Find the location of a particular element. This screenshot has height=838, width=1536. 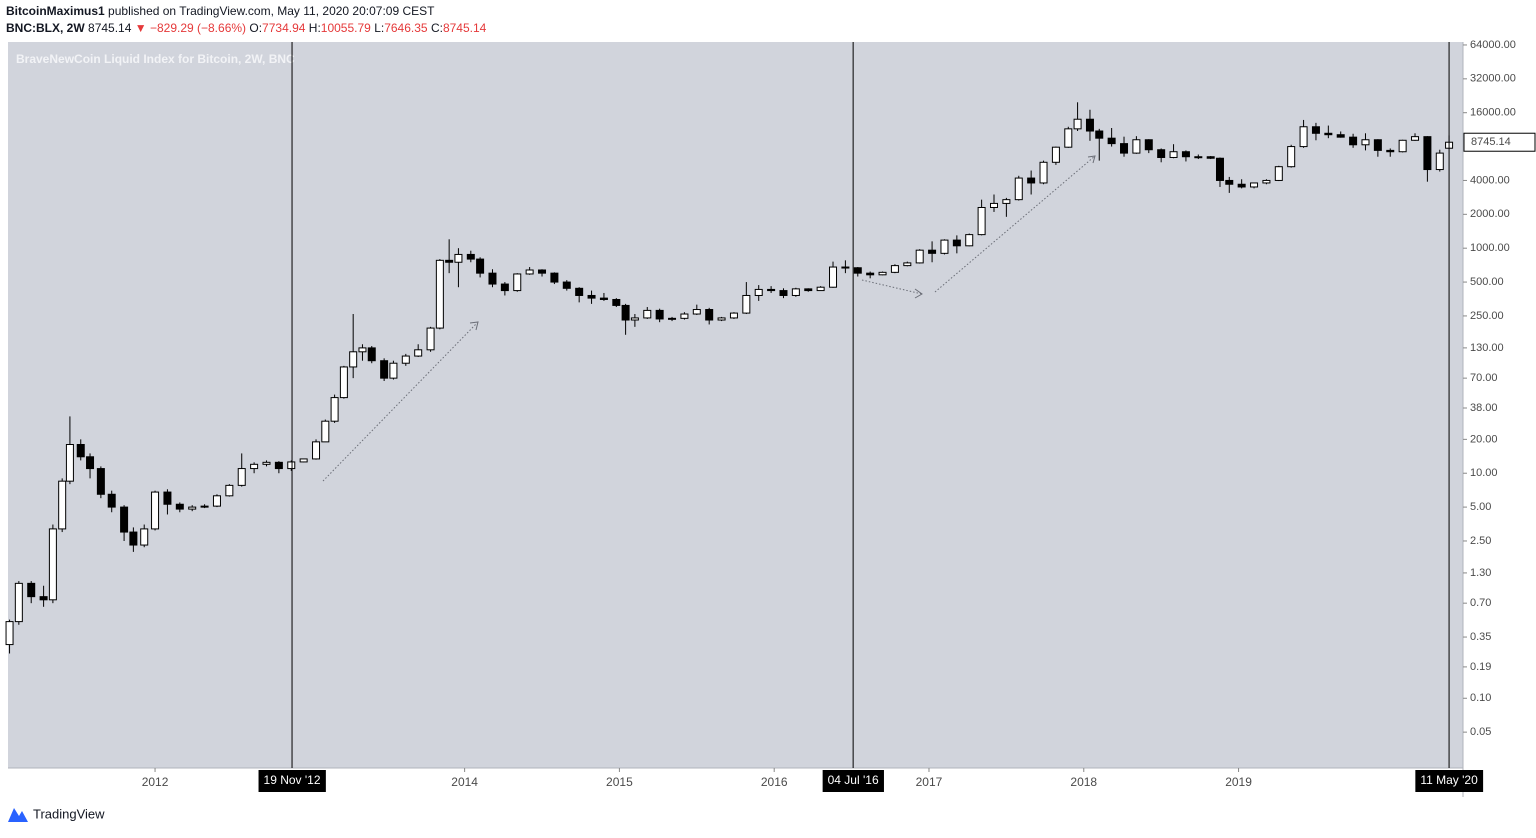

y-tick-label: 0.05 is located at coordinates (1480, 732).